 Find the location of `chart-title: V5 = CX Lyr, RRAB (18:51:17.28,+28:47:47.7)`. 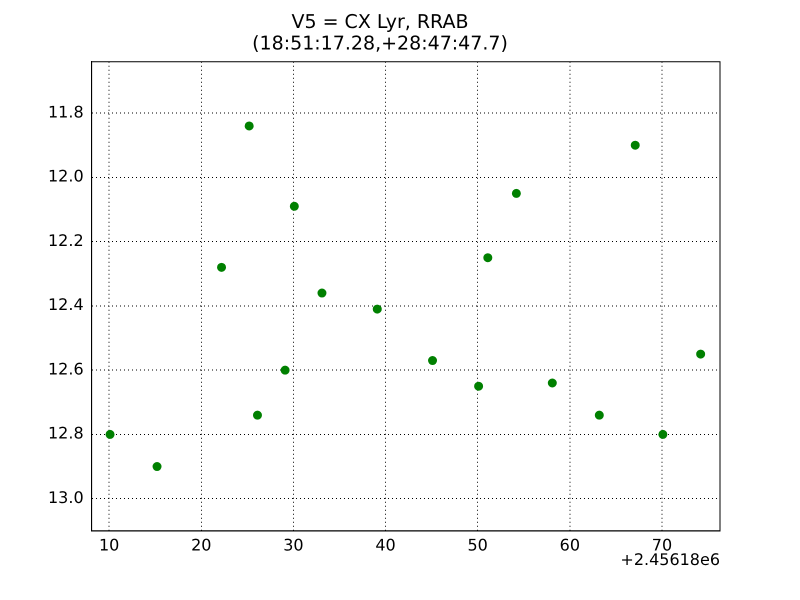

chart-title: V5 = CX Lyr, RRAB (18:51:17.28,+28:47:47.7) is located at coordinates (380, 32).